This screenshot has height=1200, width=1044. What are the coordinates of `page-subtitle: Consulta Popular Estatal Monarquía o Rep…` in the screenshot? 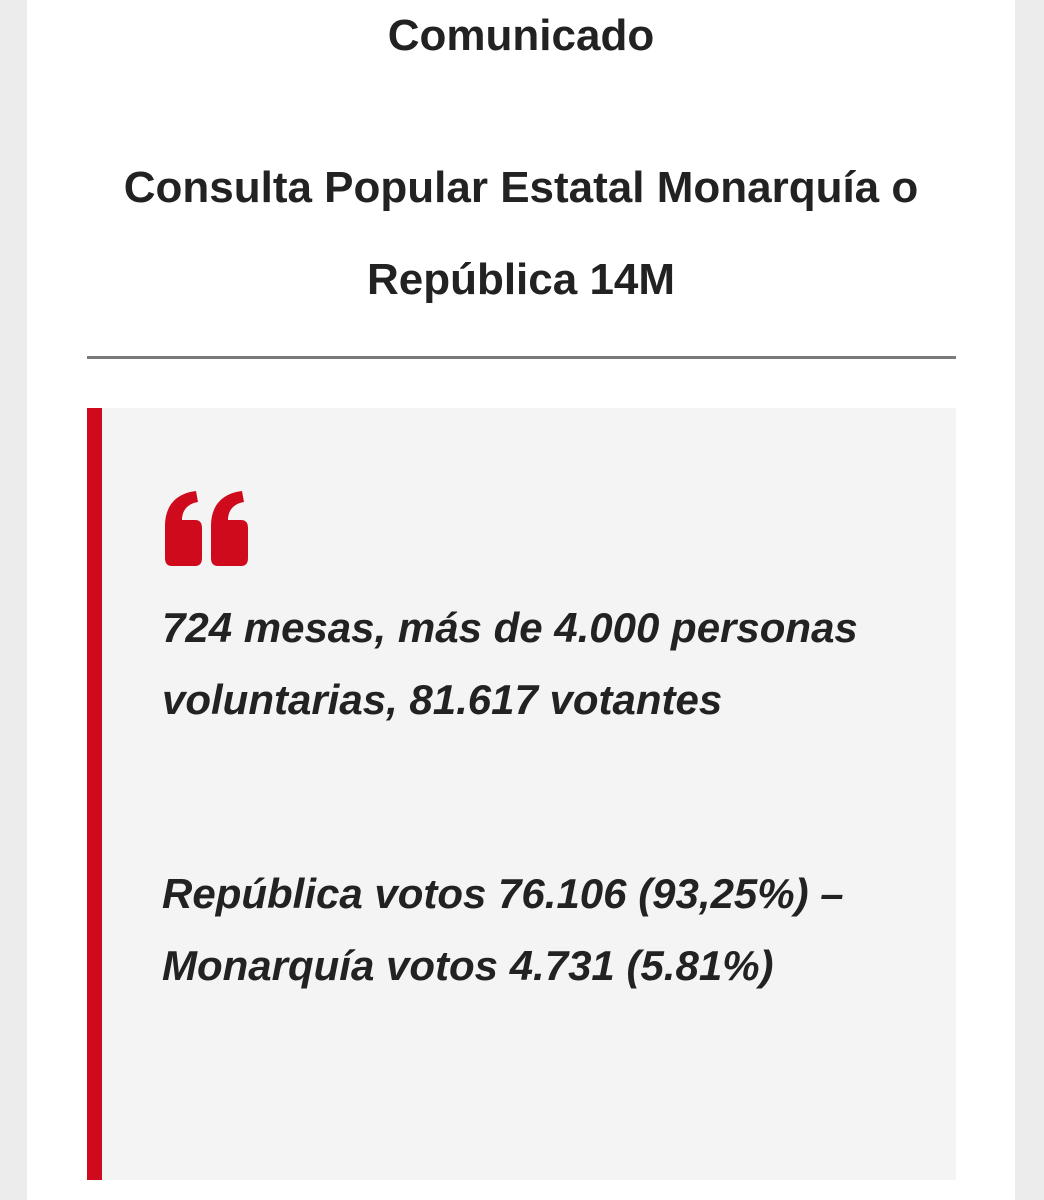 It's located at (521, 233).